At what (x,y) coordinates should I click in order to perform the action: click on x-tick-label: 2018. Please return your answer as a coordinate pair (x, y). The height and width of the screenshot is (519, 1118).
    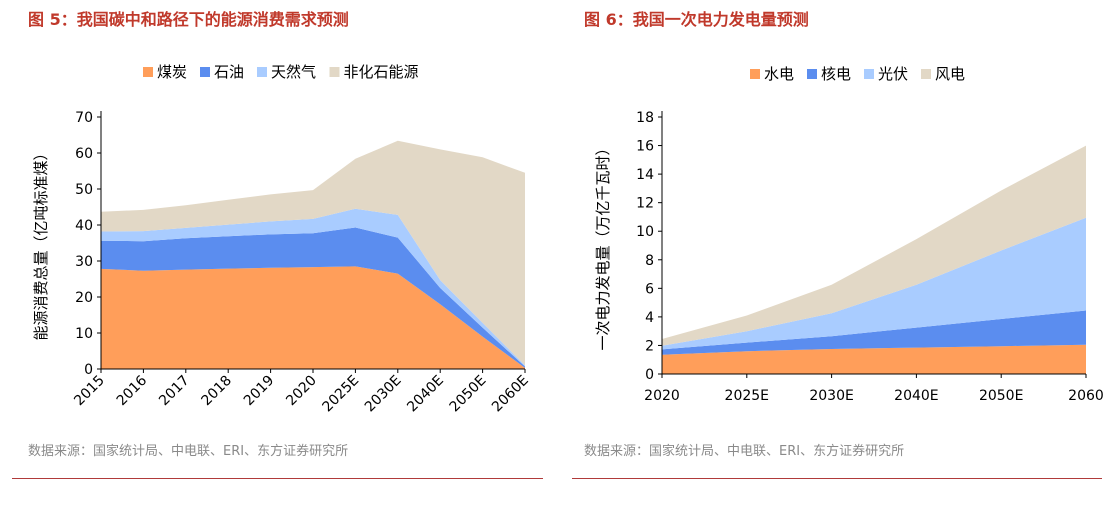
    Looking at the image, I should click on (217, 391).